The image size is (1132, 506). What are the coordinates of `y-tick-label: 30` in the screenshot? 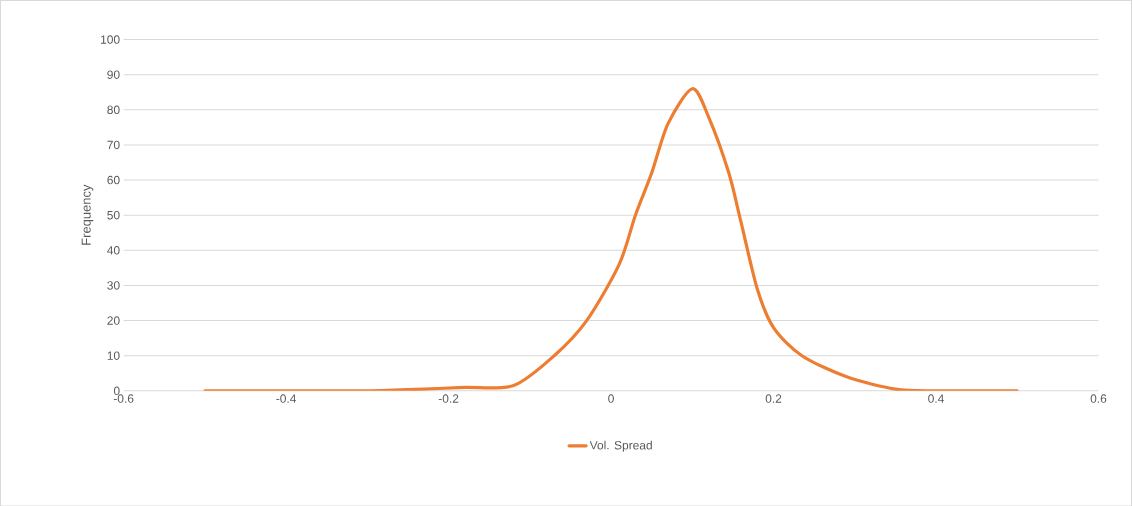 It's located at (113, 285).